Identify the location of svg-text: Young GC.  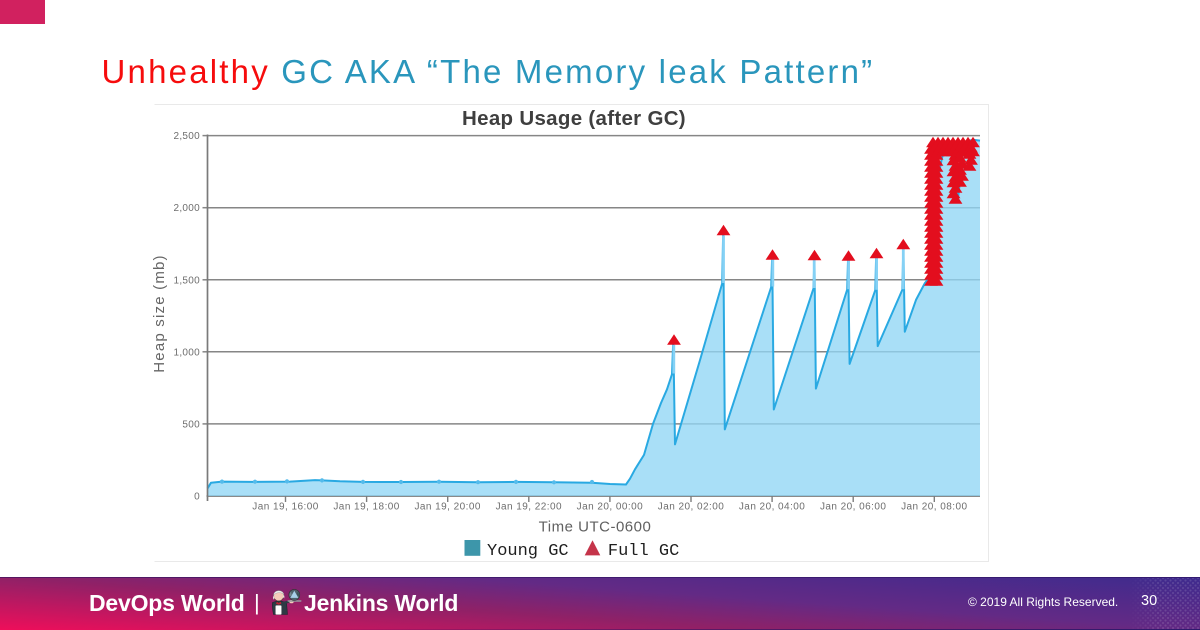
(528, 551).